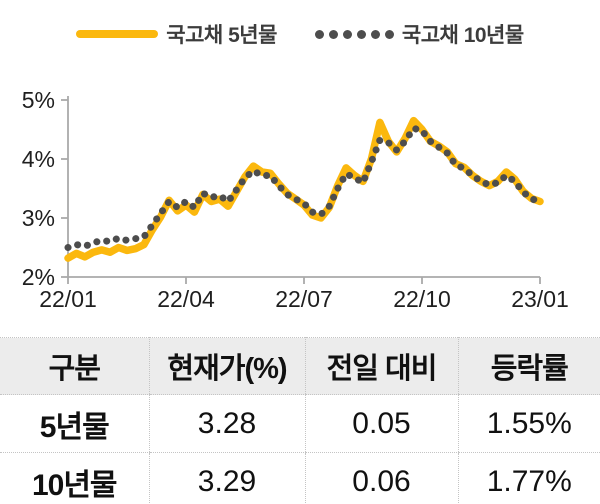  I want to click on x-tick-label: 22/04, so click(186, 299).